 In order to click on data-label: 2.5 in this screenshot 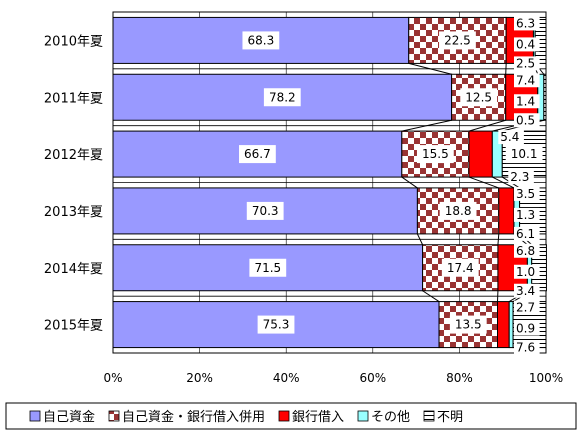, I will do `click(525, 63)`.